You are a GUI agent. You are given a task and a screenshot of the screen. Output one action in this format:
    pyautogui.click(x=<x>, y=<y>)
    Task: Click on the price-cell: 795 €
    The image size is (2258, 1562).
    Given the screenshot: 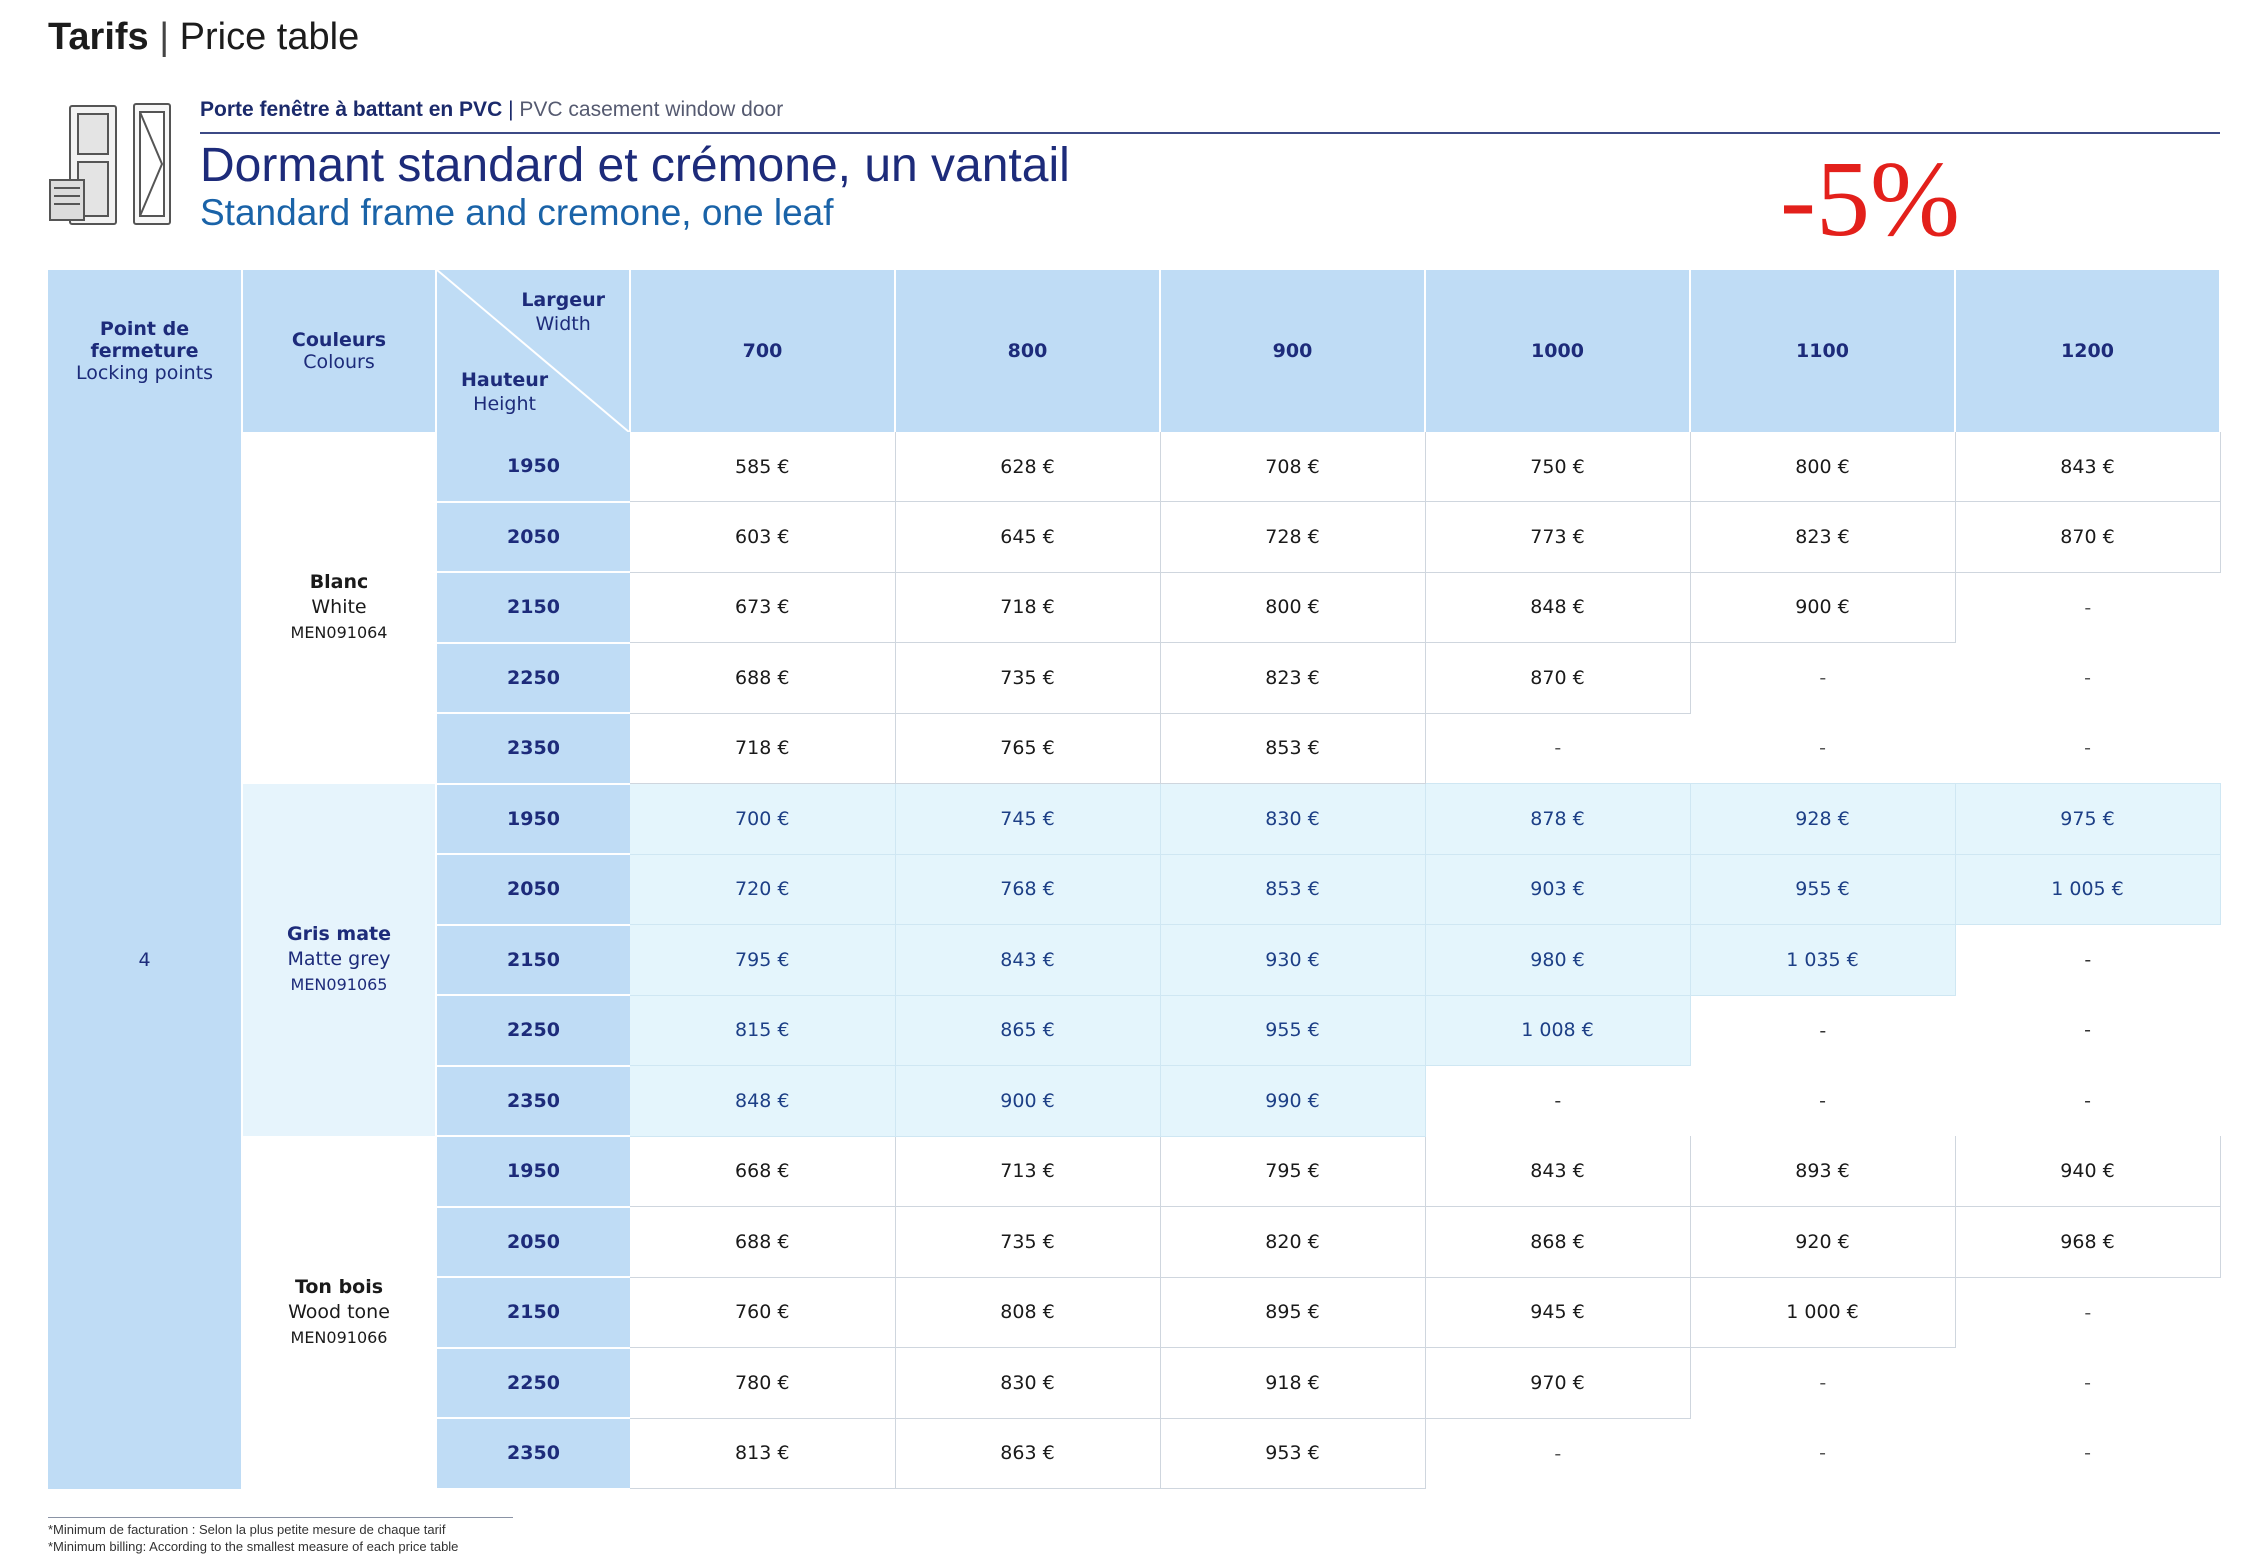 What is the action you would take?
    pyautogui.click(x=1293, y=1171)
    